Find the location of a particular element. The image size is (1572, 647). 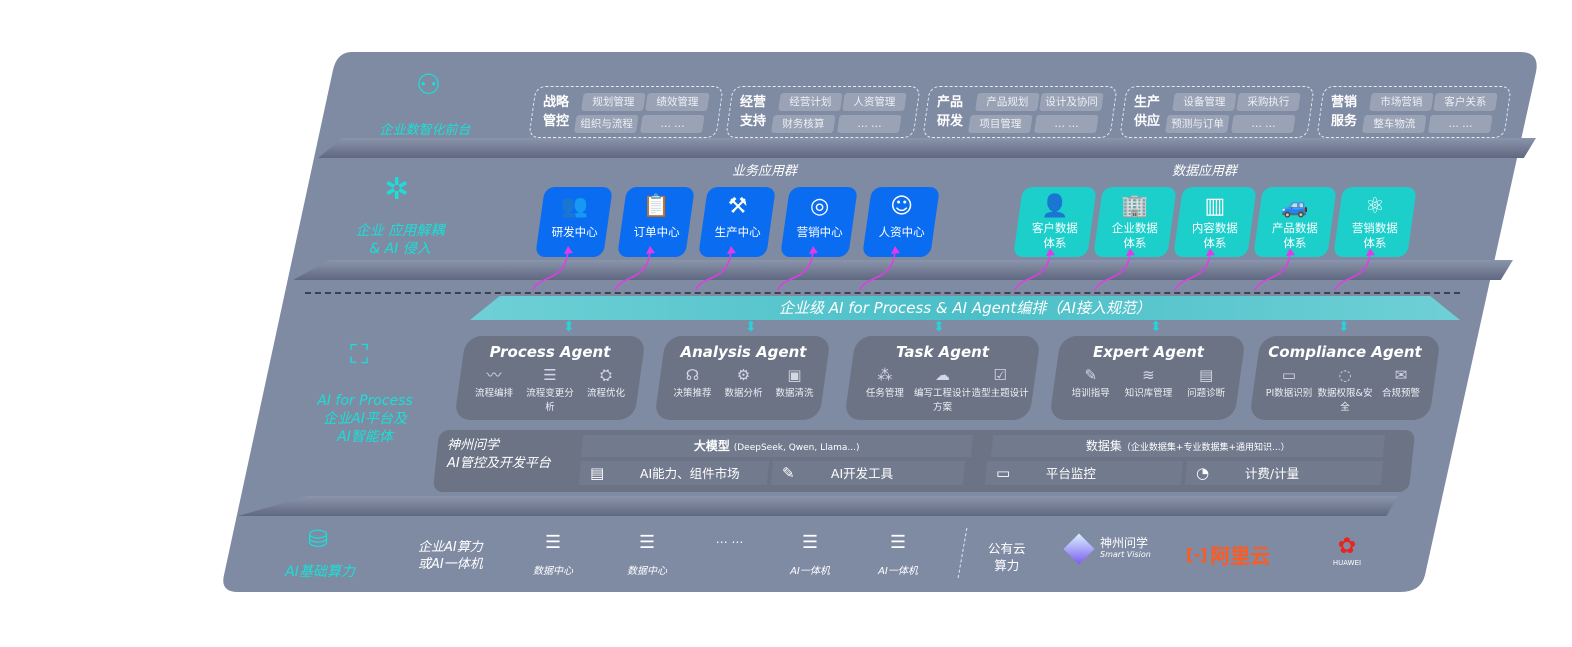

face-scan-icon: ⛶ is located at coordinates (359, 355).